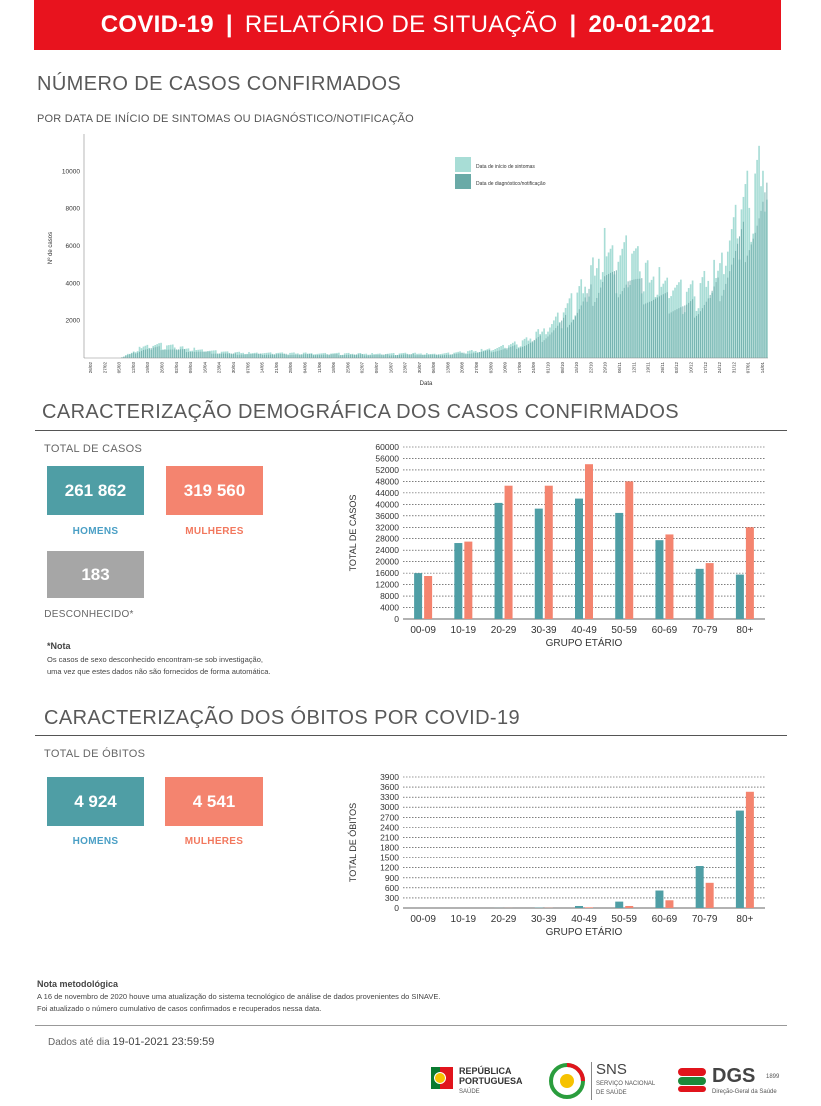  Describe the element at coordinates (665, 919) in the screenshot. I see `x-tick-label: 60-69` at that location.